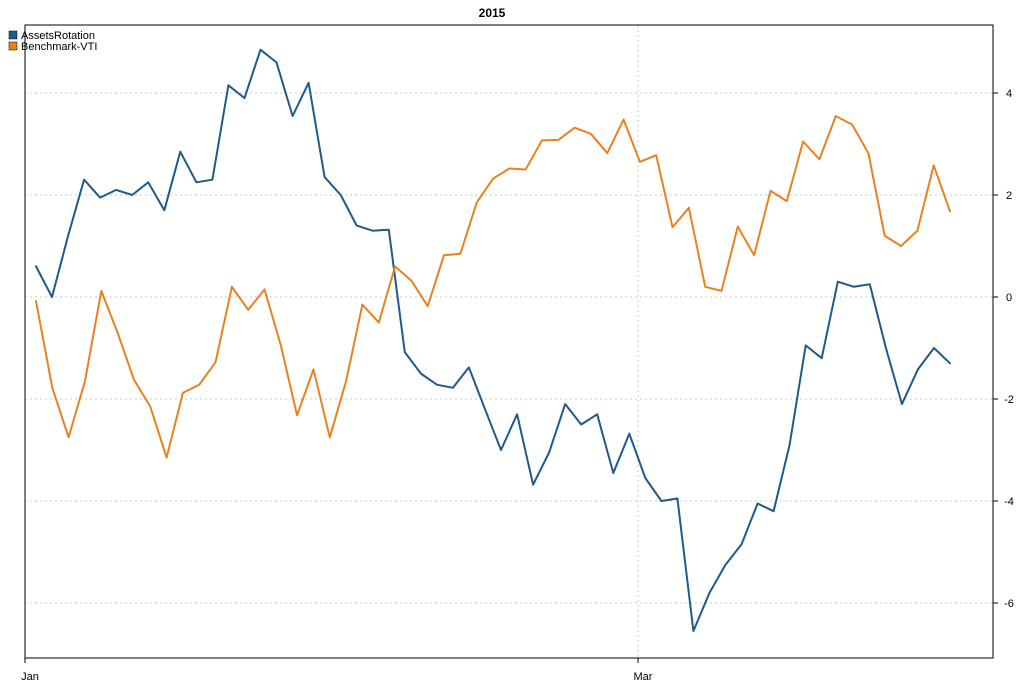  Describe the element at coordinates (1009, 400) in the screenshot. I see `y-tick-label: -2` at that location.